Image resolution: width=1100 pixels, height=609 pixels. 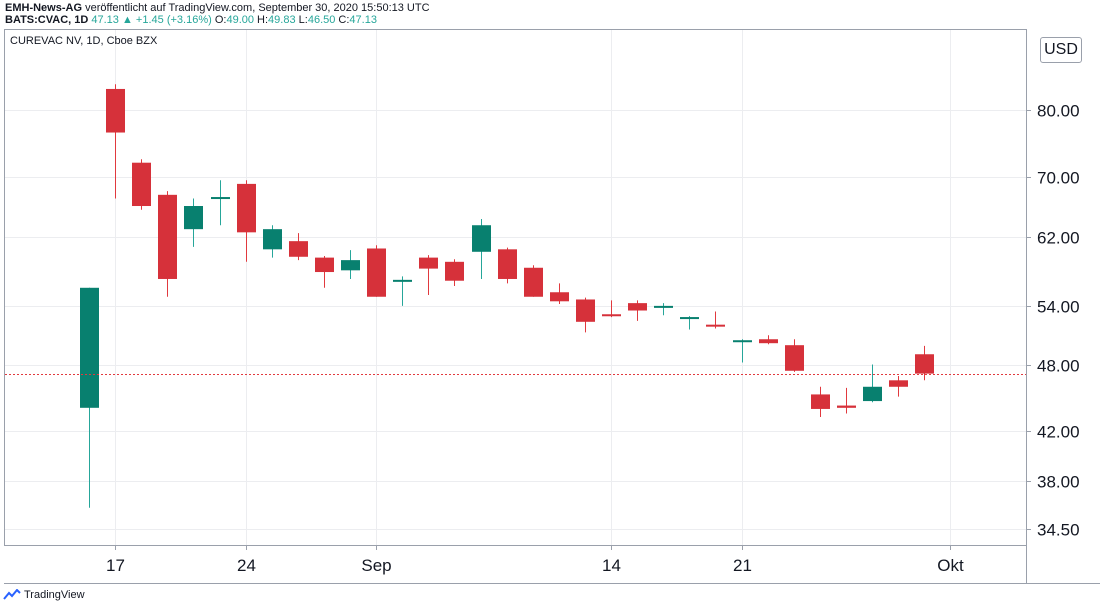 What do you see at coordinates (263, 20) in the screenshot?
I see `high-label: H:` at bounding box center [263, 20].